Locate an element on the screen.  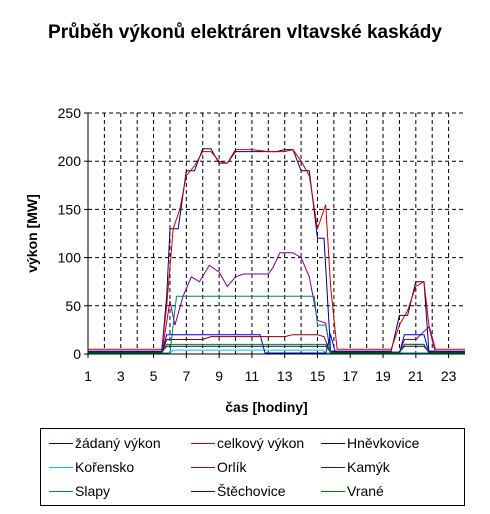
legend-item: Kořensko is located at coordinates (91, 467).